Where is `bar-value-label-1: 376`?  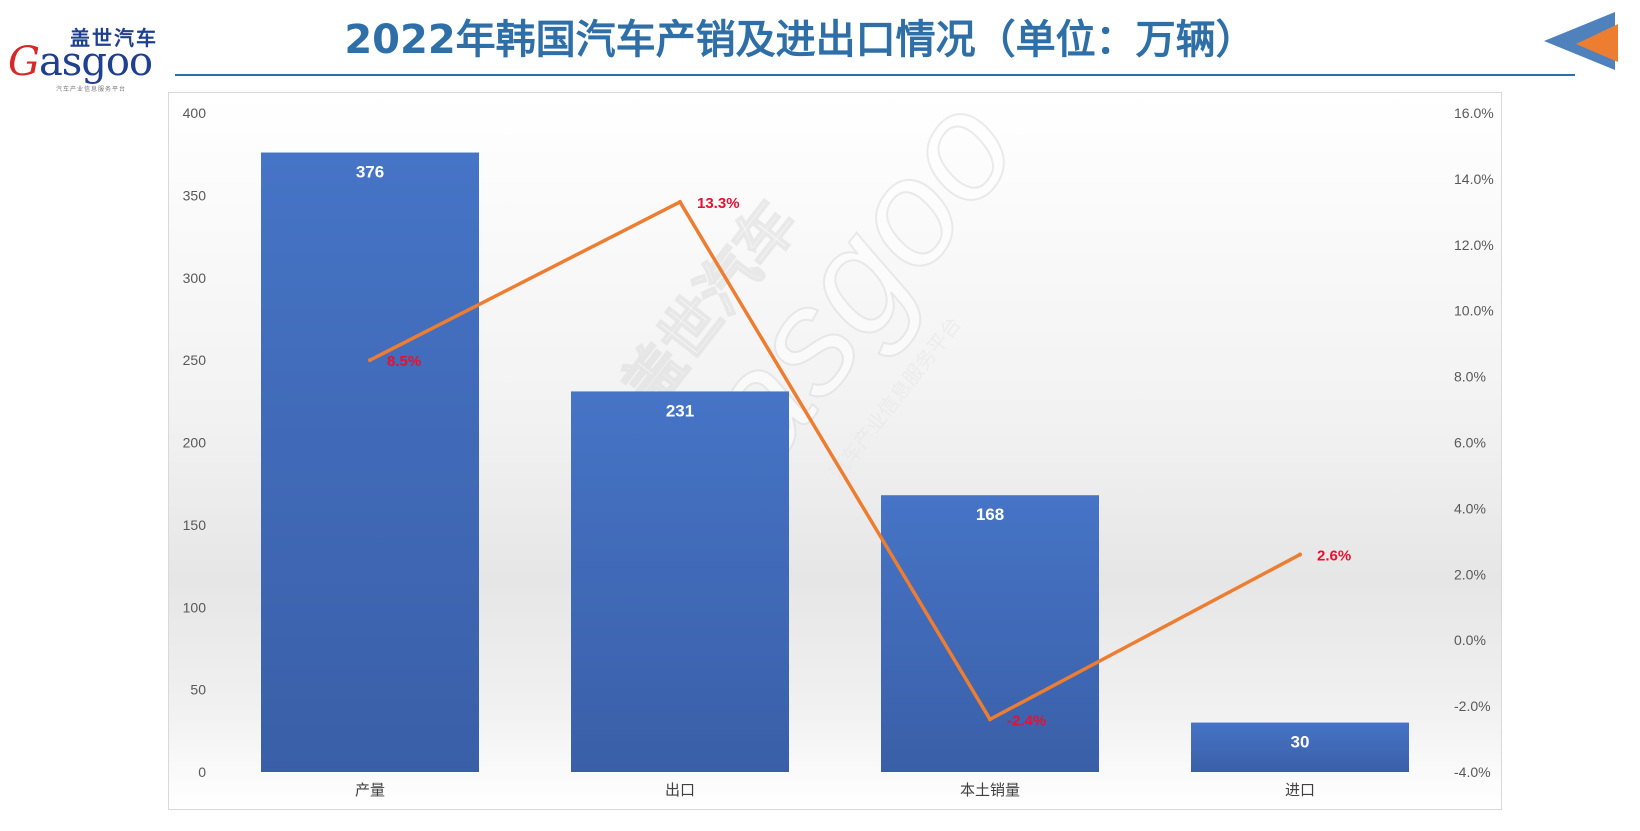
bar-value-label-1: 376 is located at coordinates (370, 172).